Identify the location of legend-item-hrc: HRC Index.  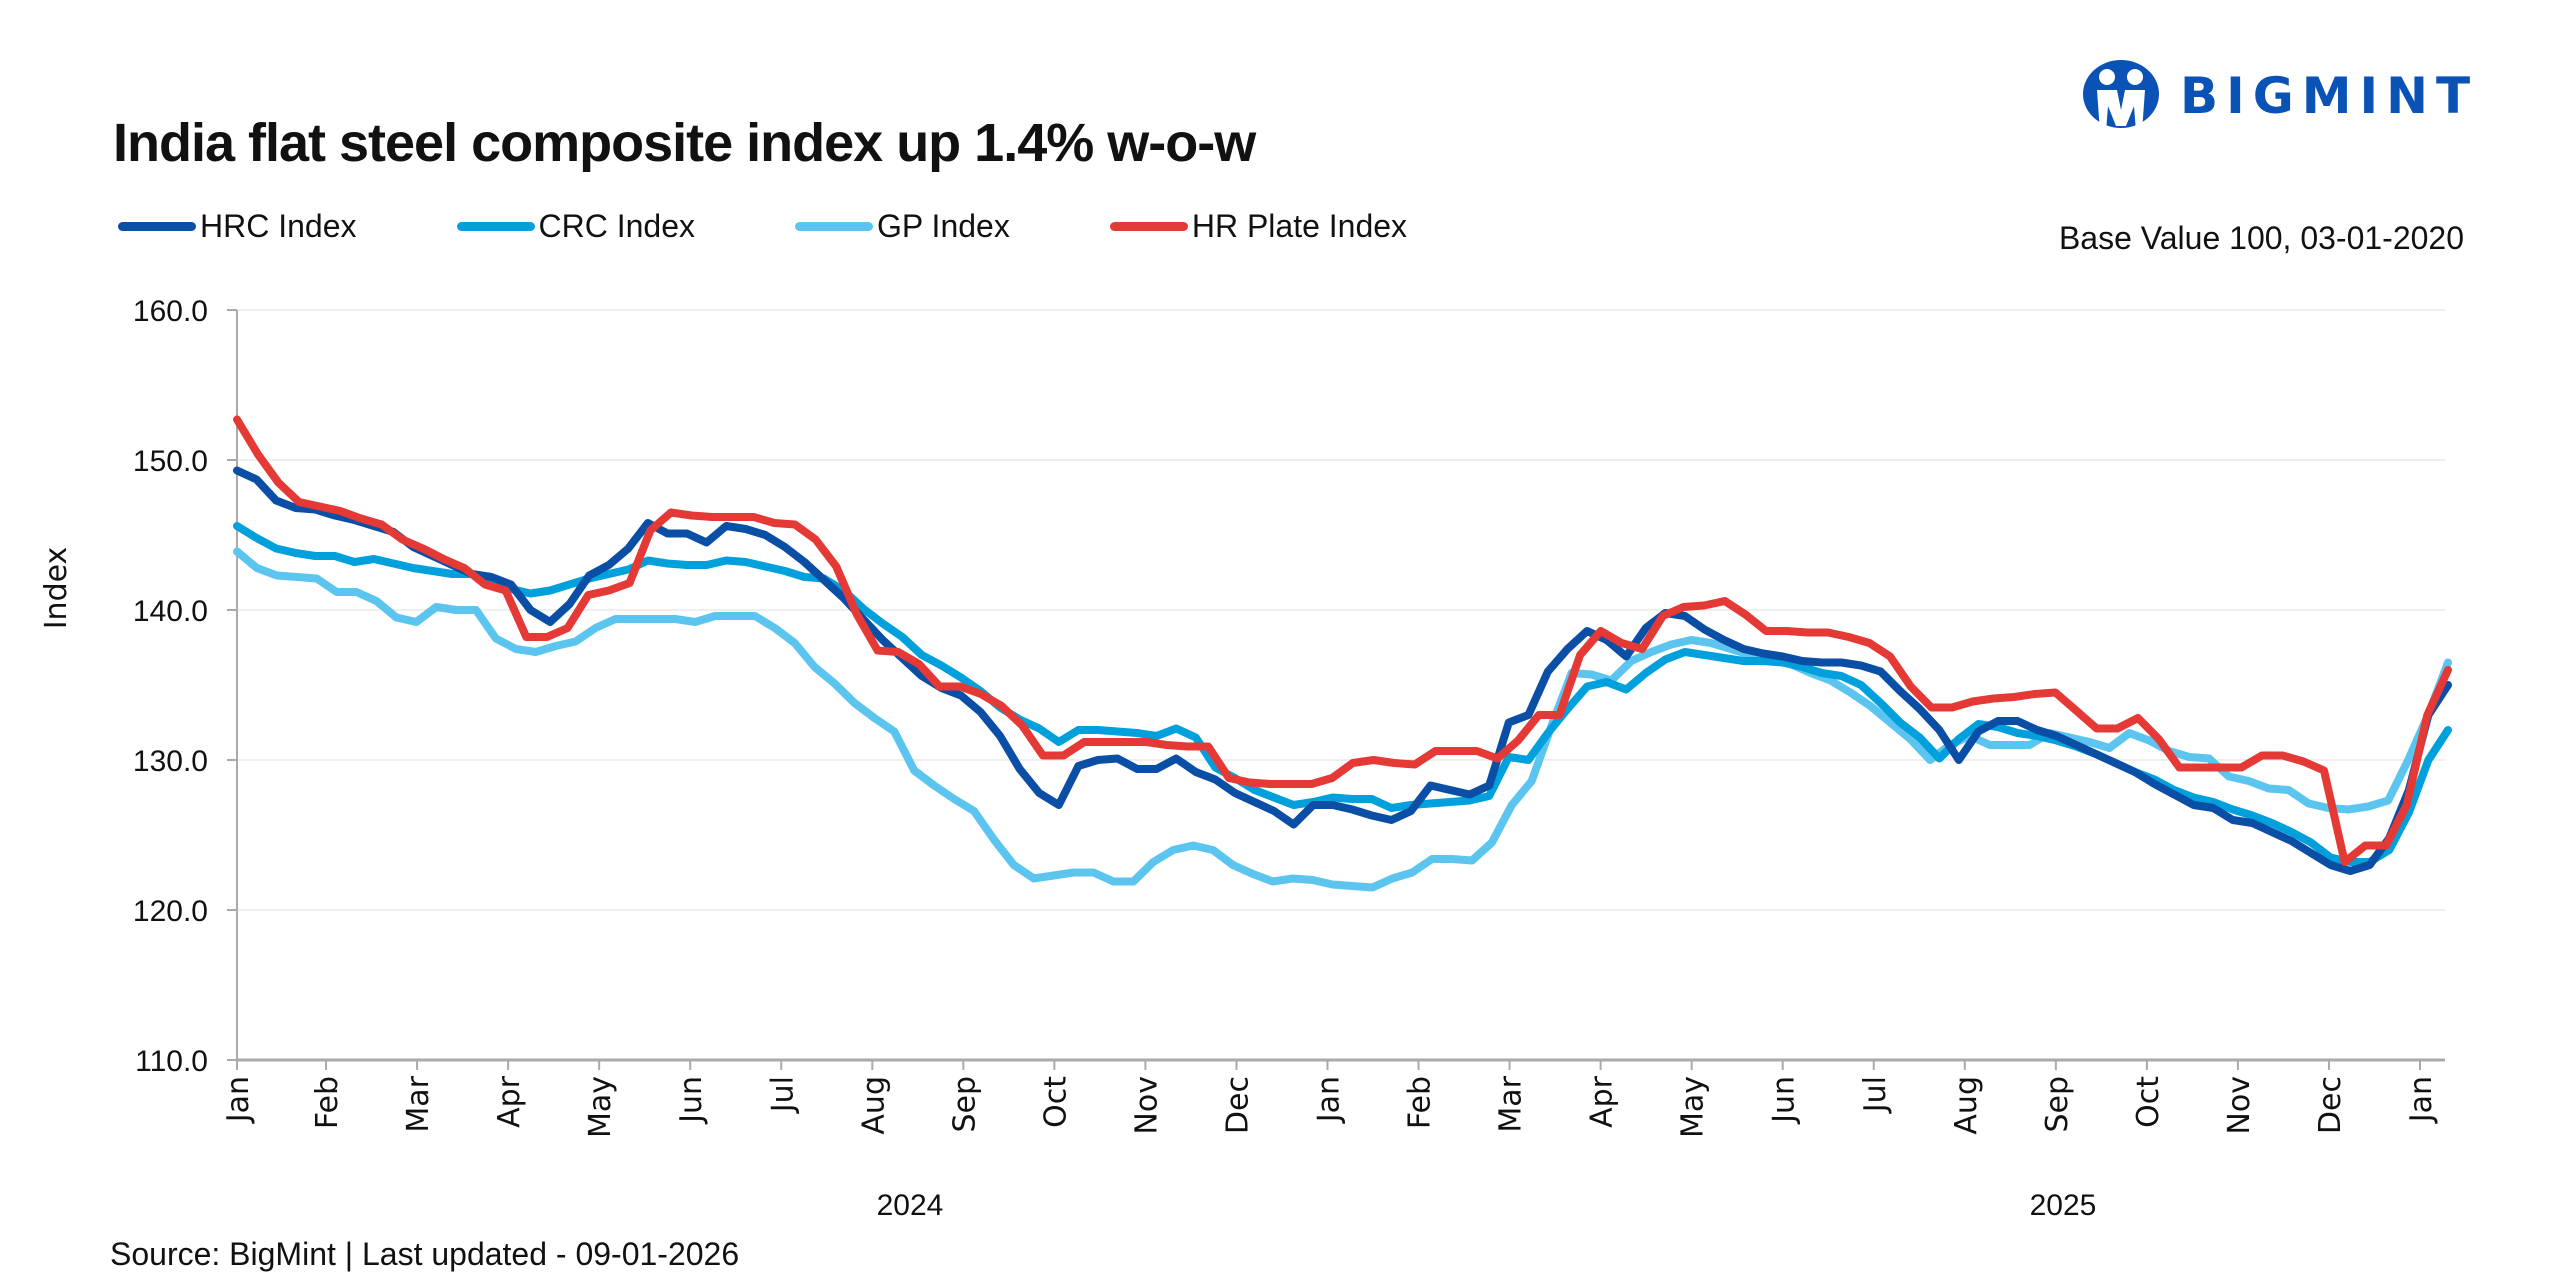
(237, 226).